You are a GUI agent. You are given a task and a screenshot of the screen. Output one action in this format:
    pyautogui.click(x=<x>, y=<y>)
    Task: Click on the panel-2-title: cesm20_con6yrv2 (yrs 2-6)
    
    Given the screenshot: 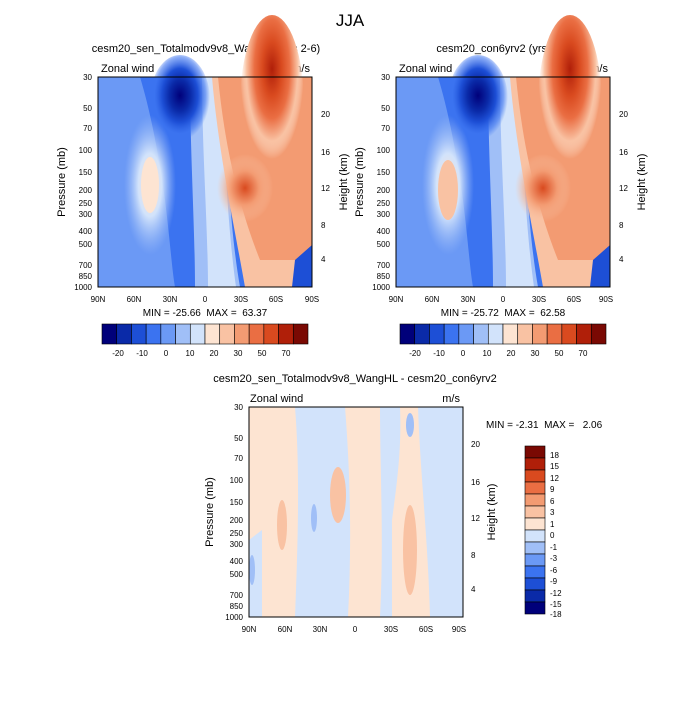 What is the action you would take?
    pyautogui.click(x=502, y=49)
    